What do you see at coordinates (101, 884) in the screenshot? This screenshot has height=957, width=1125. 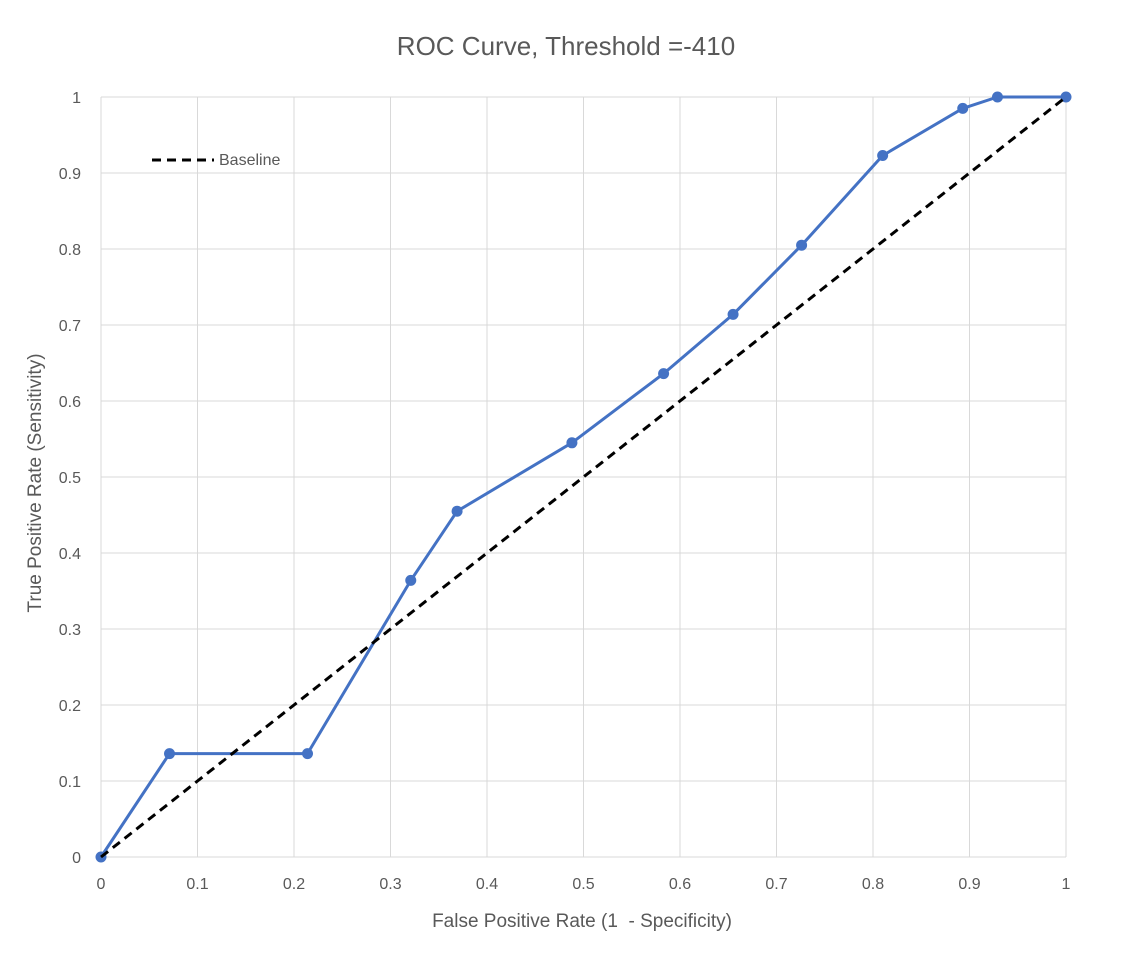 I see `x-tick-label: 0` at bounding box center [101, 884].